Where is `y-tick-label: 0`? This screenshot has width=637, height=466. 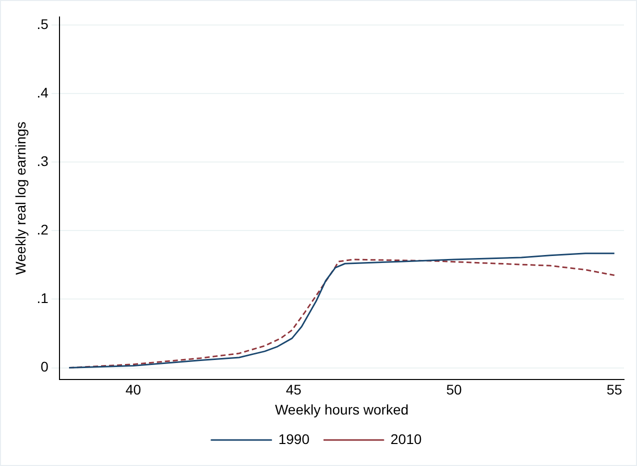 y-tick-label: 0 is located at coordinates (44, 366).